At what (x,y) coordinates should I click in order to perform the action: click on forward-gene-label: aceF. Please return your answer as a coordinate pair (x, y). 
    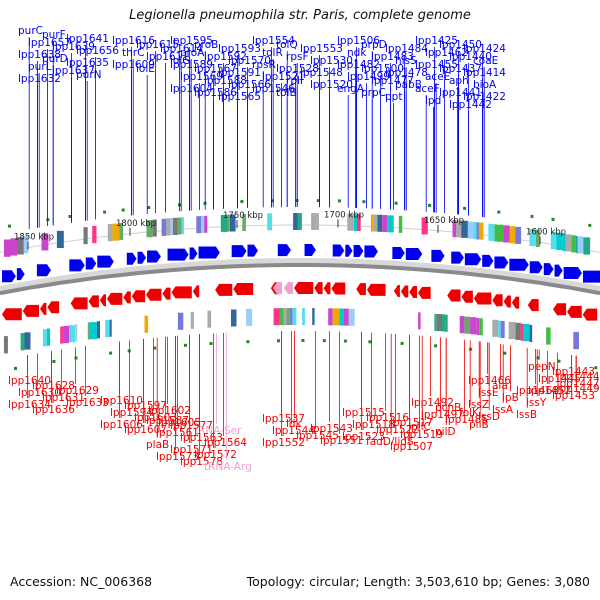
    Looking at the image, I should click on (427, 89).